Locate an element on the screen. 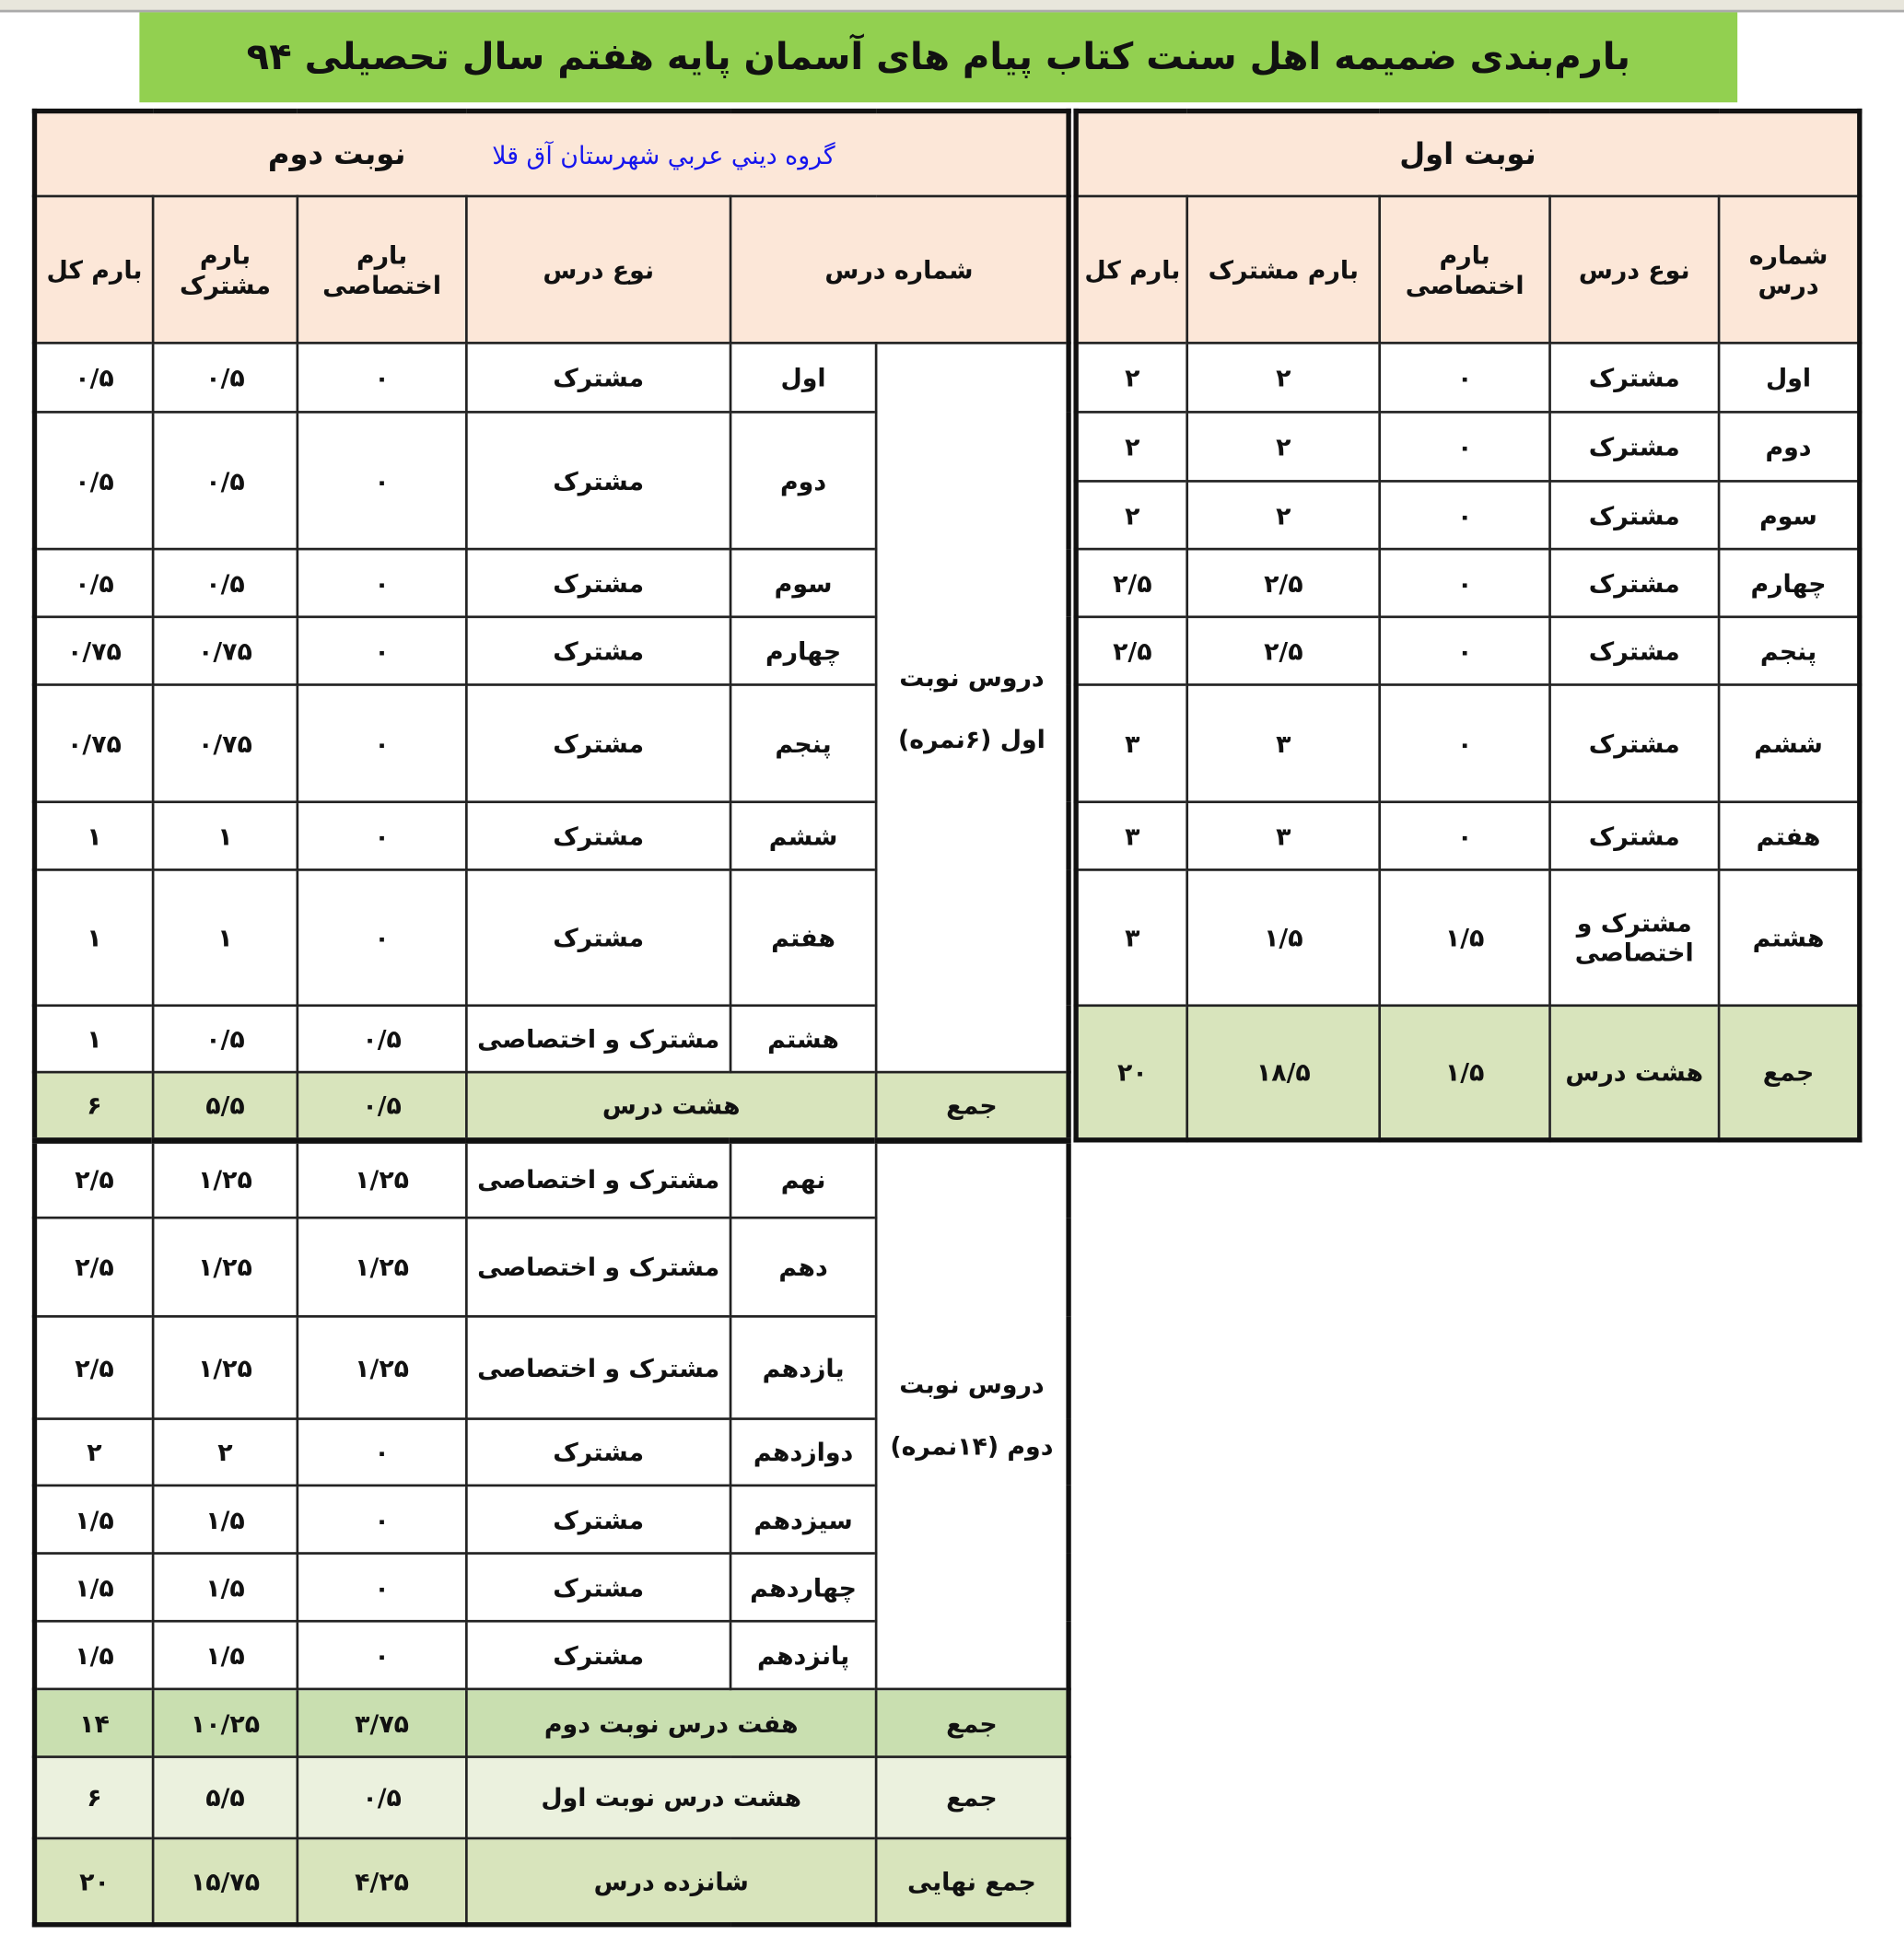 The height and width of the screenshot is (1935, 1904). table-cell: ۰/۷۵ is located at coordinates (94, 650).